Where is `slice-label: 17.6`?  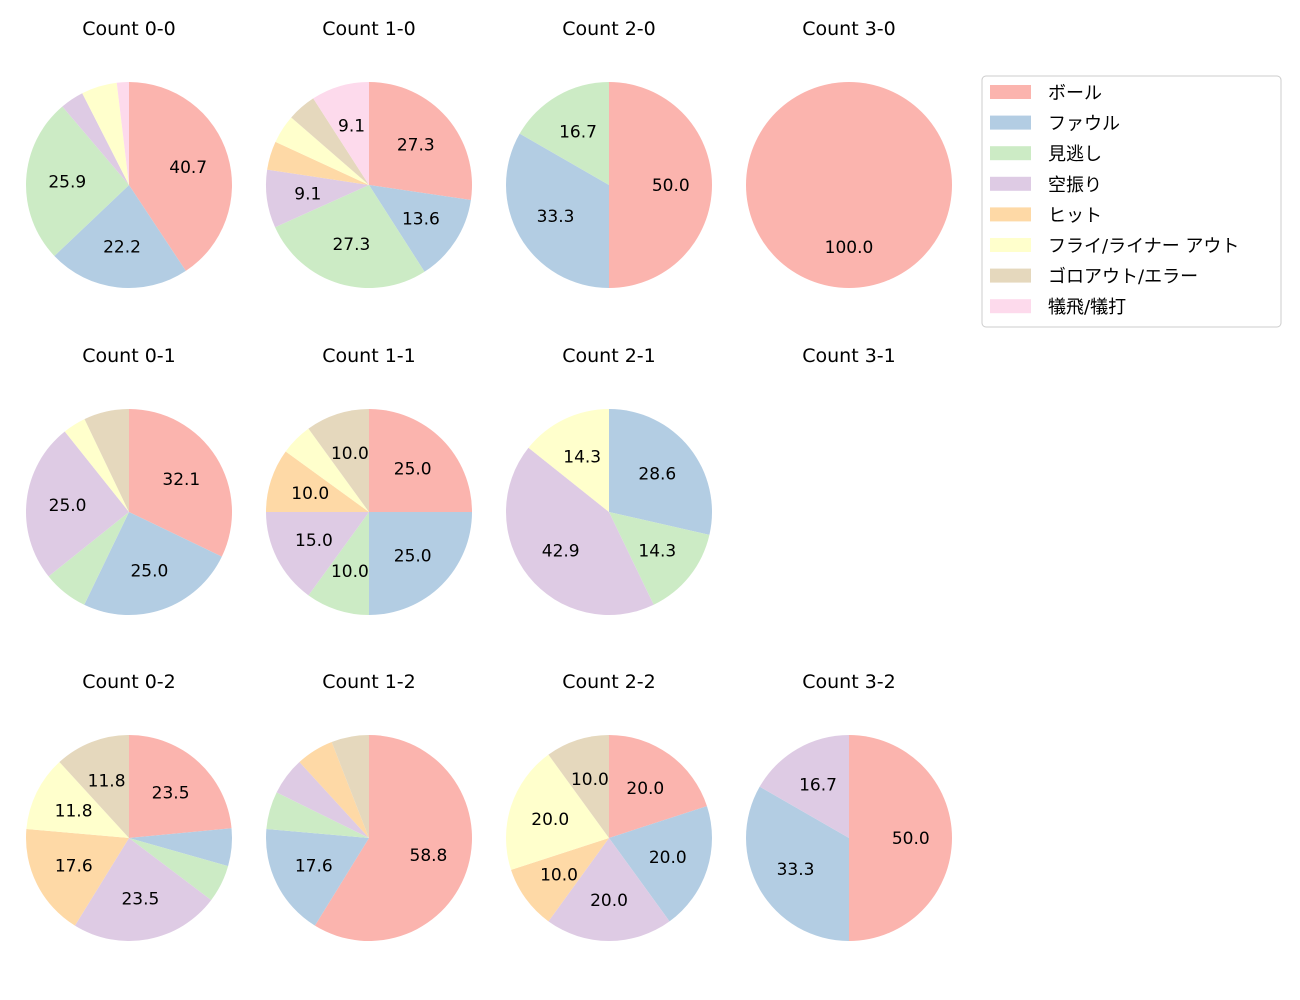 slice-label: 17.6 is located at coordinates (74, 867).